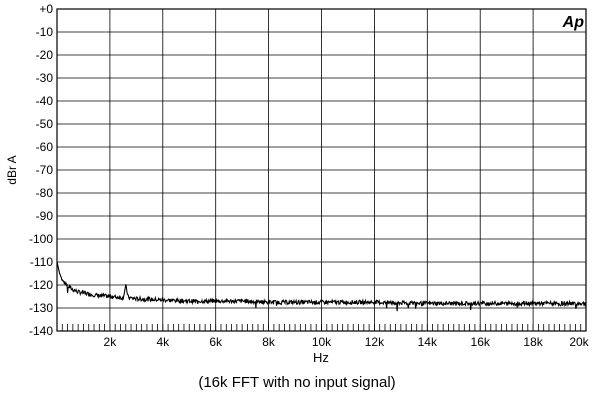 This screenshot has height=400, width=594. I want to click on x-tick-label: 6k, so click(216, 342).